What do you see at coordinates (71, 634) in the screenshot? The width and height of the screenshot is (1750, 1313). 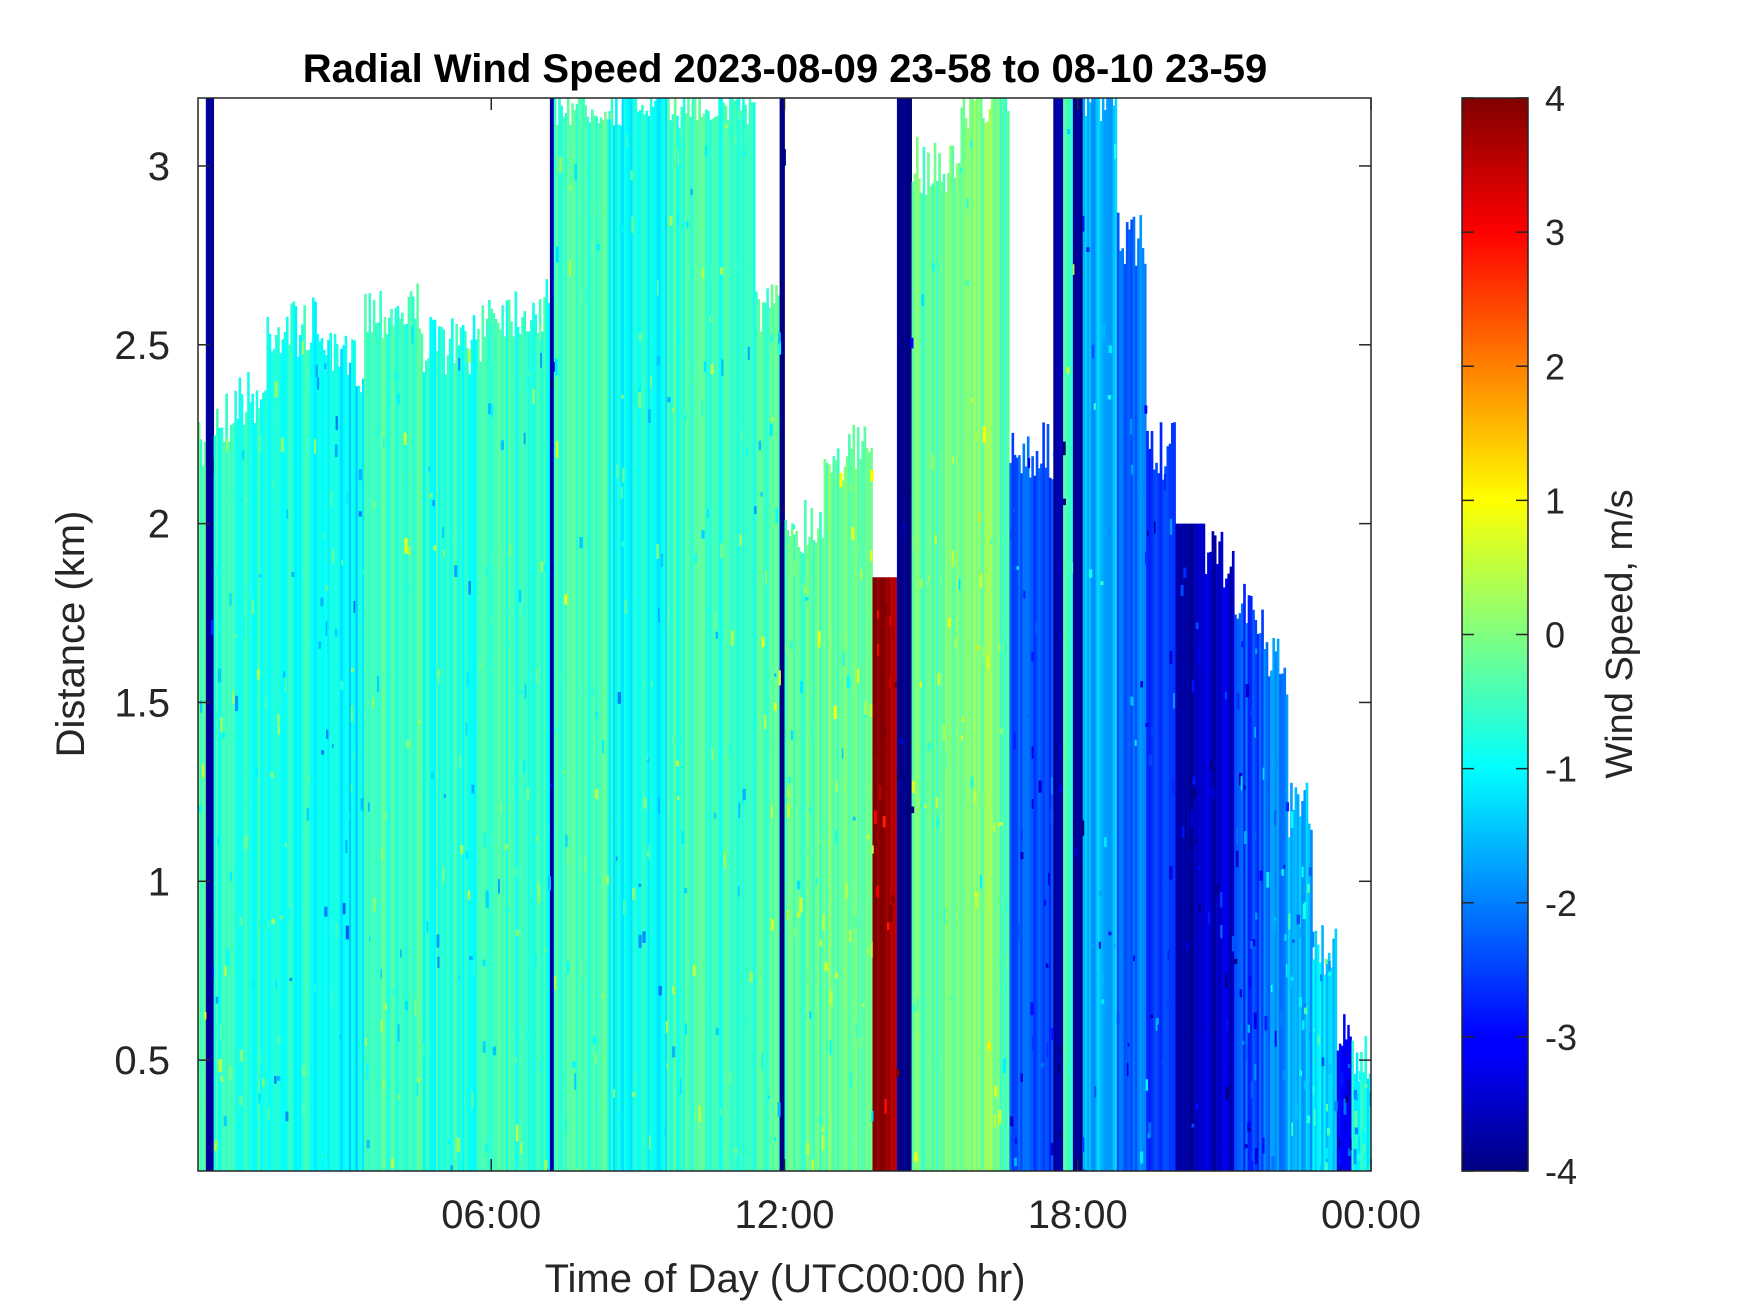 I see `y-axis-label: Distance (km)` at bounding box center [71, 634].